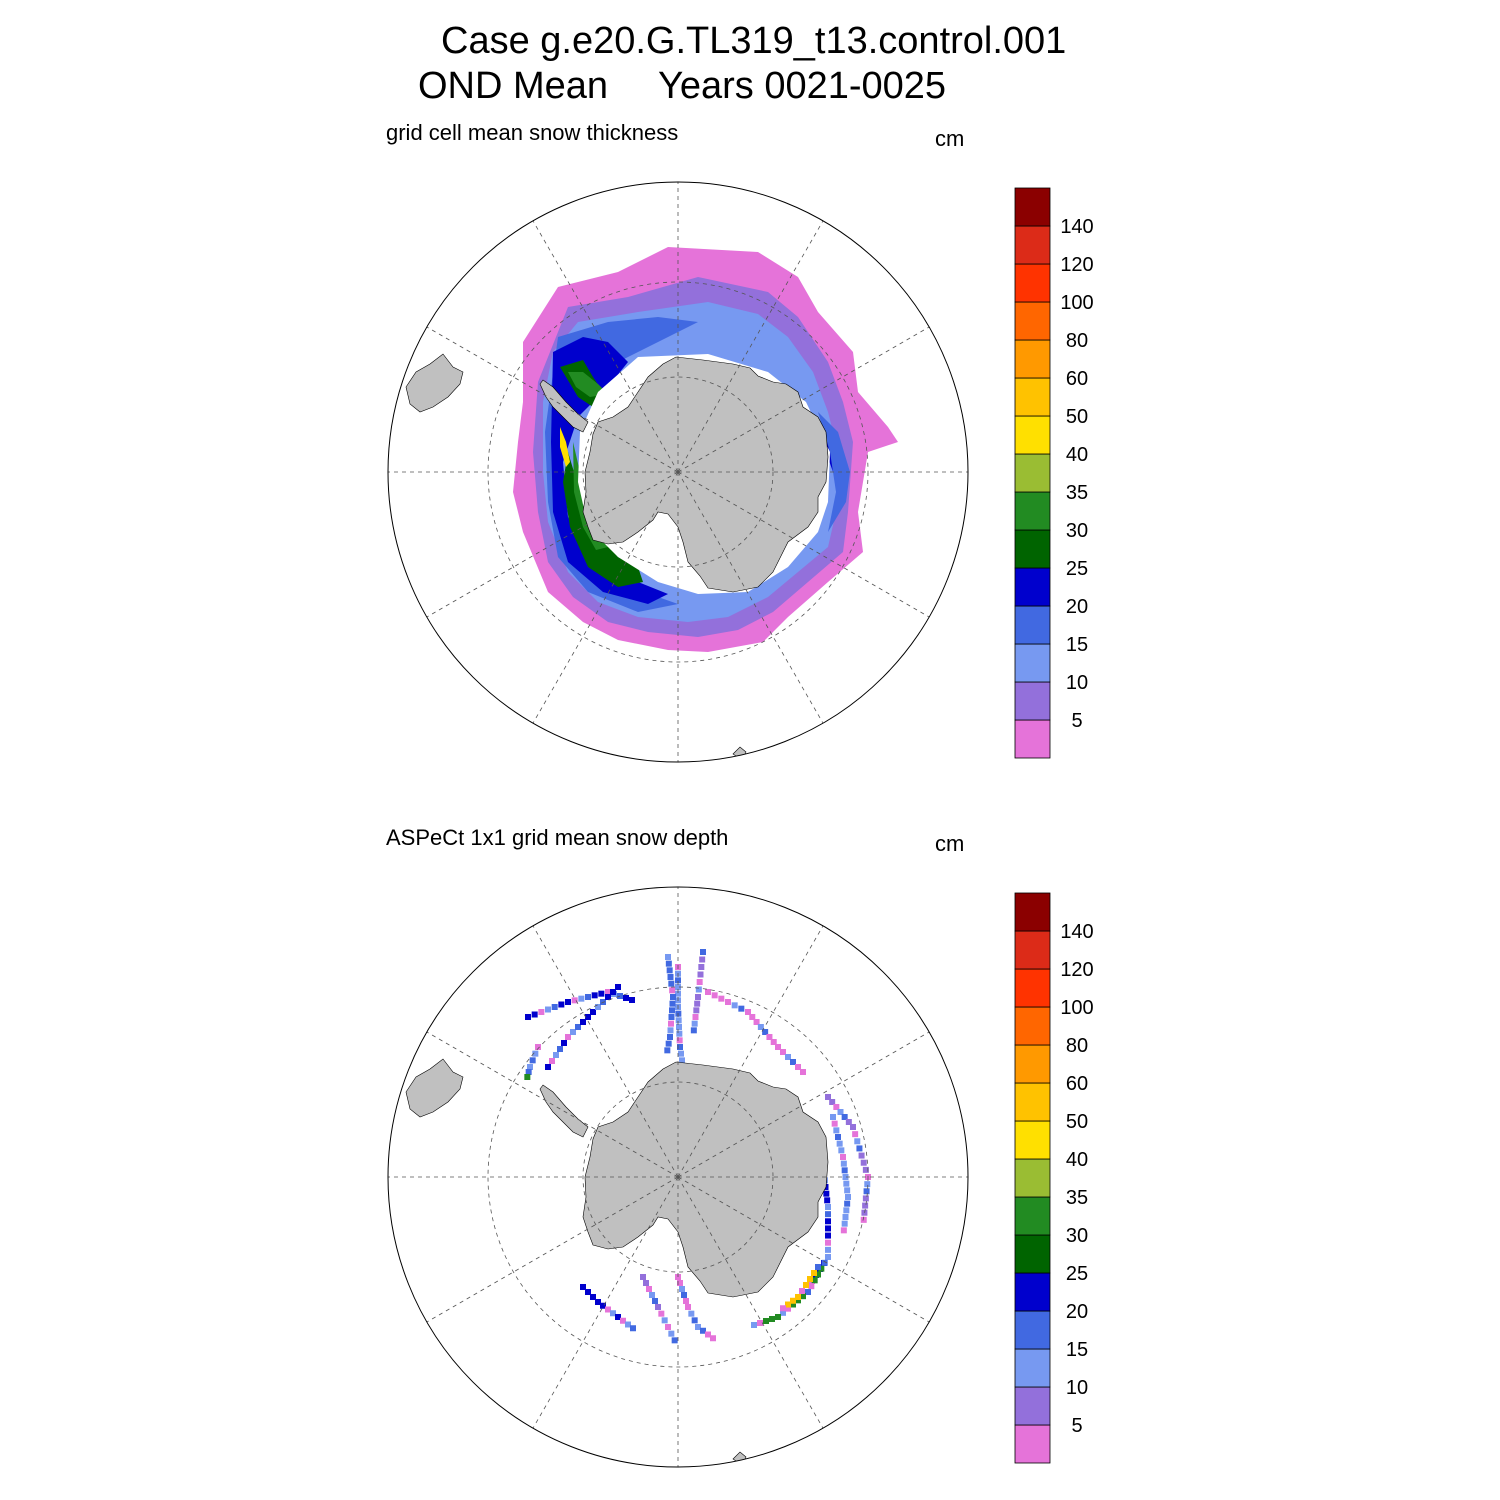 The image size is (1500, 1500). Describe the element at coordinates (1077, 1350) in the screenshot. I see `colorbar-tick-label: 15` at that location.